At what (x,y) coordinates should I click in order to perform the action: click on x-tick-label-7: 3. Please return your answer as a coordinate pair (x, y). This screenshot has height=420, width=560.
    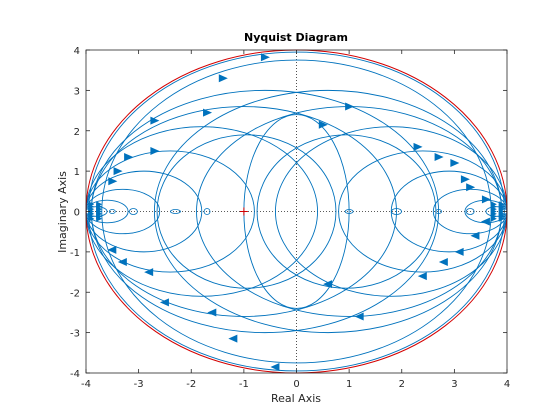
    Looking at the image, I should click on (454, 384).